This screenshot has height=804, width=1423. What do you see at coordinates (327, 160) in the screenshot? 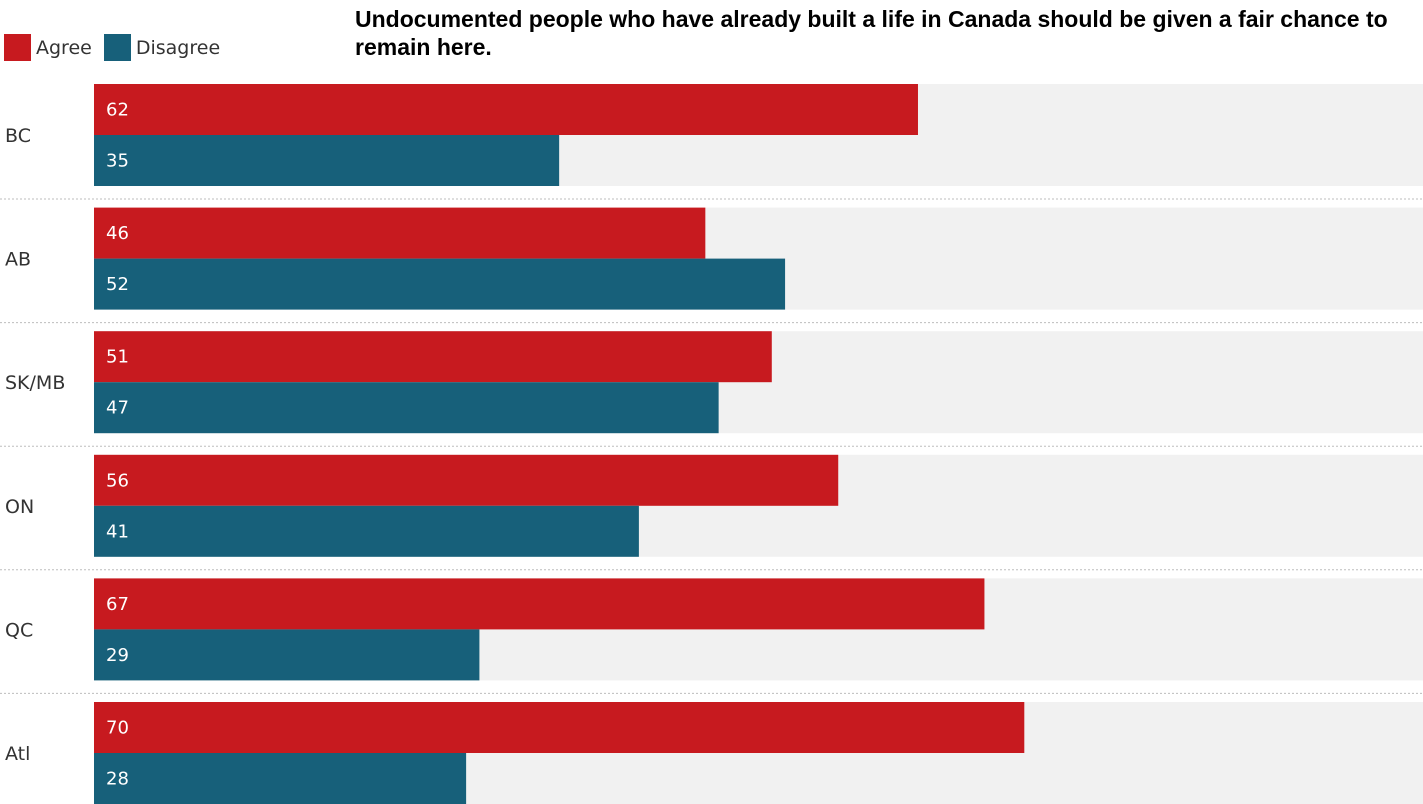
I see `bar-bc-disagree` at bounding box center [327, 160].